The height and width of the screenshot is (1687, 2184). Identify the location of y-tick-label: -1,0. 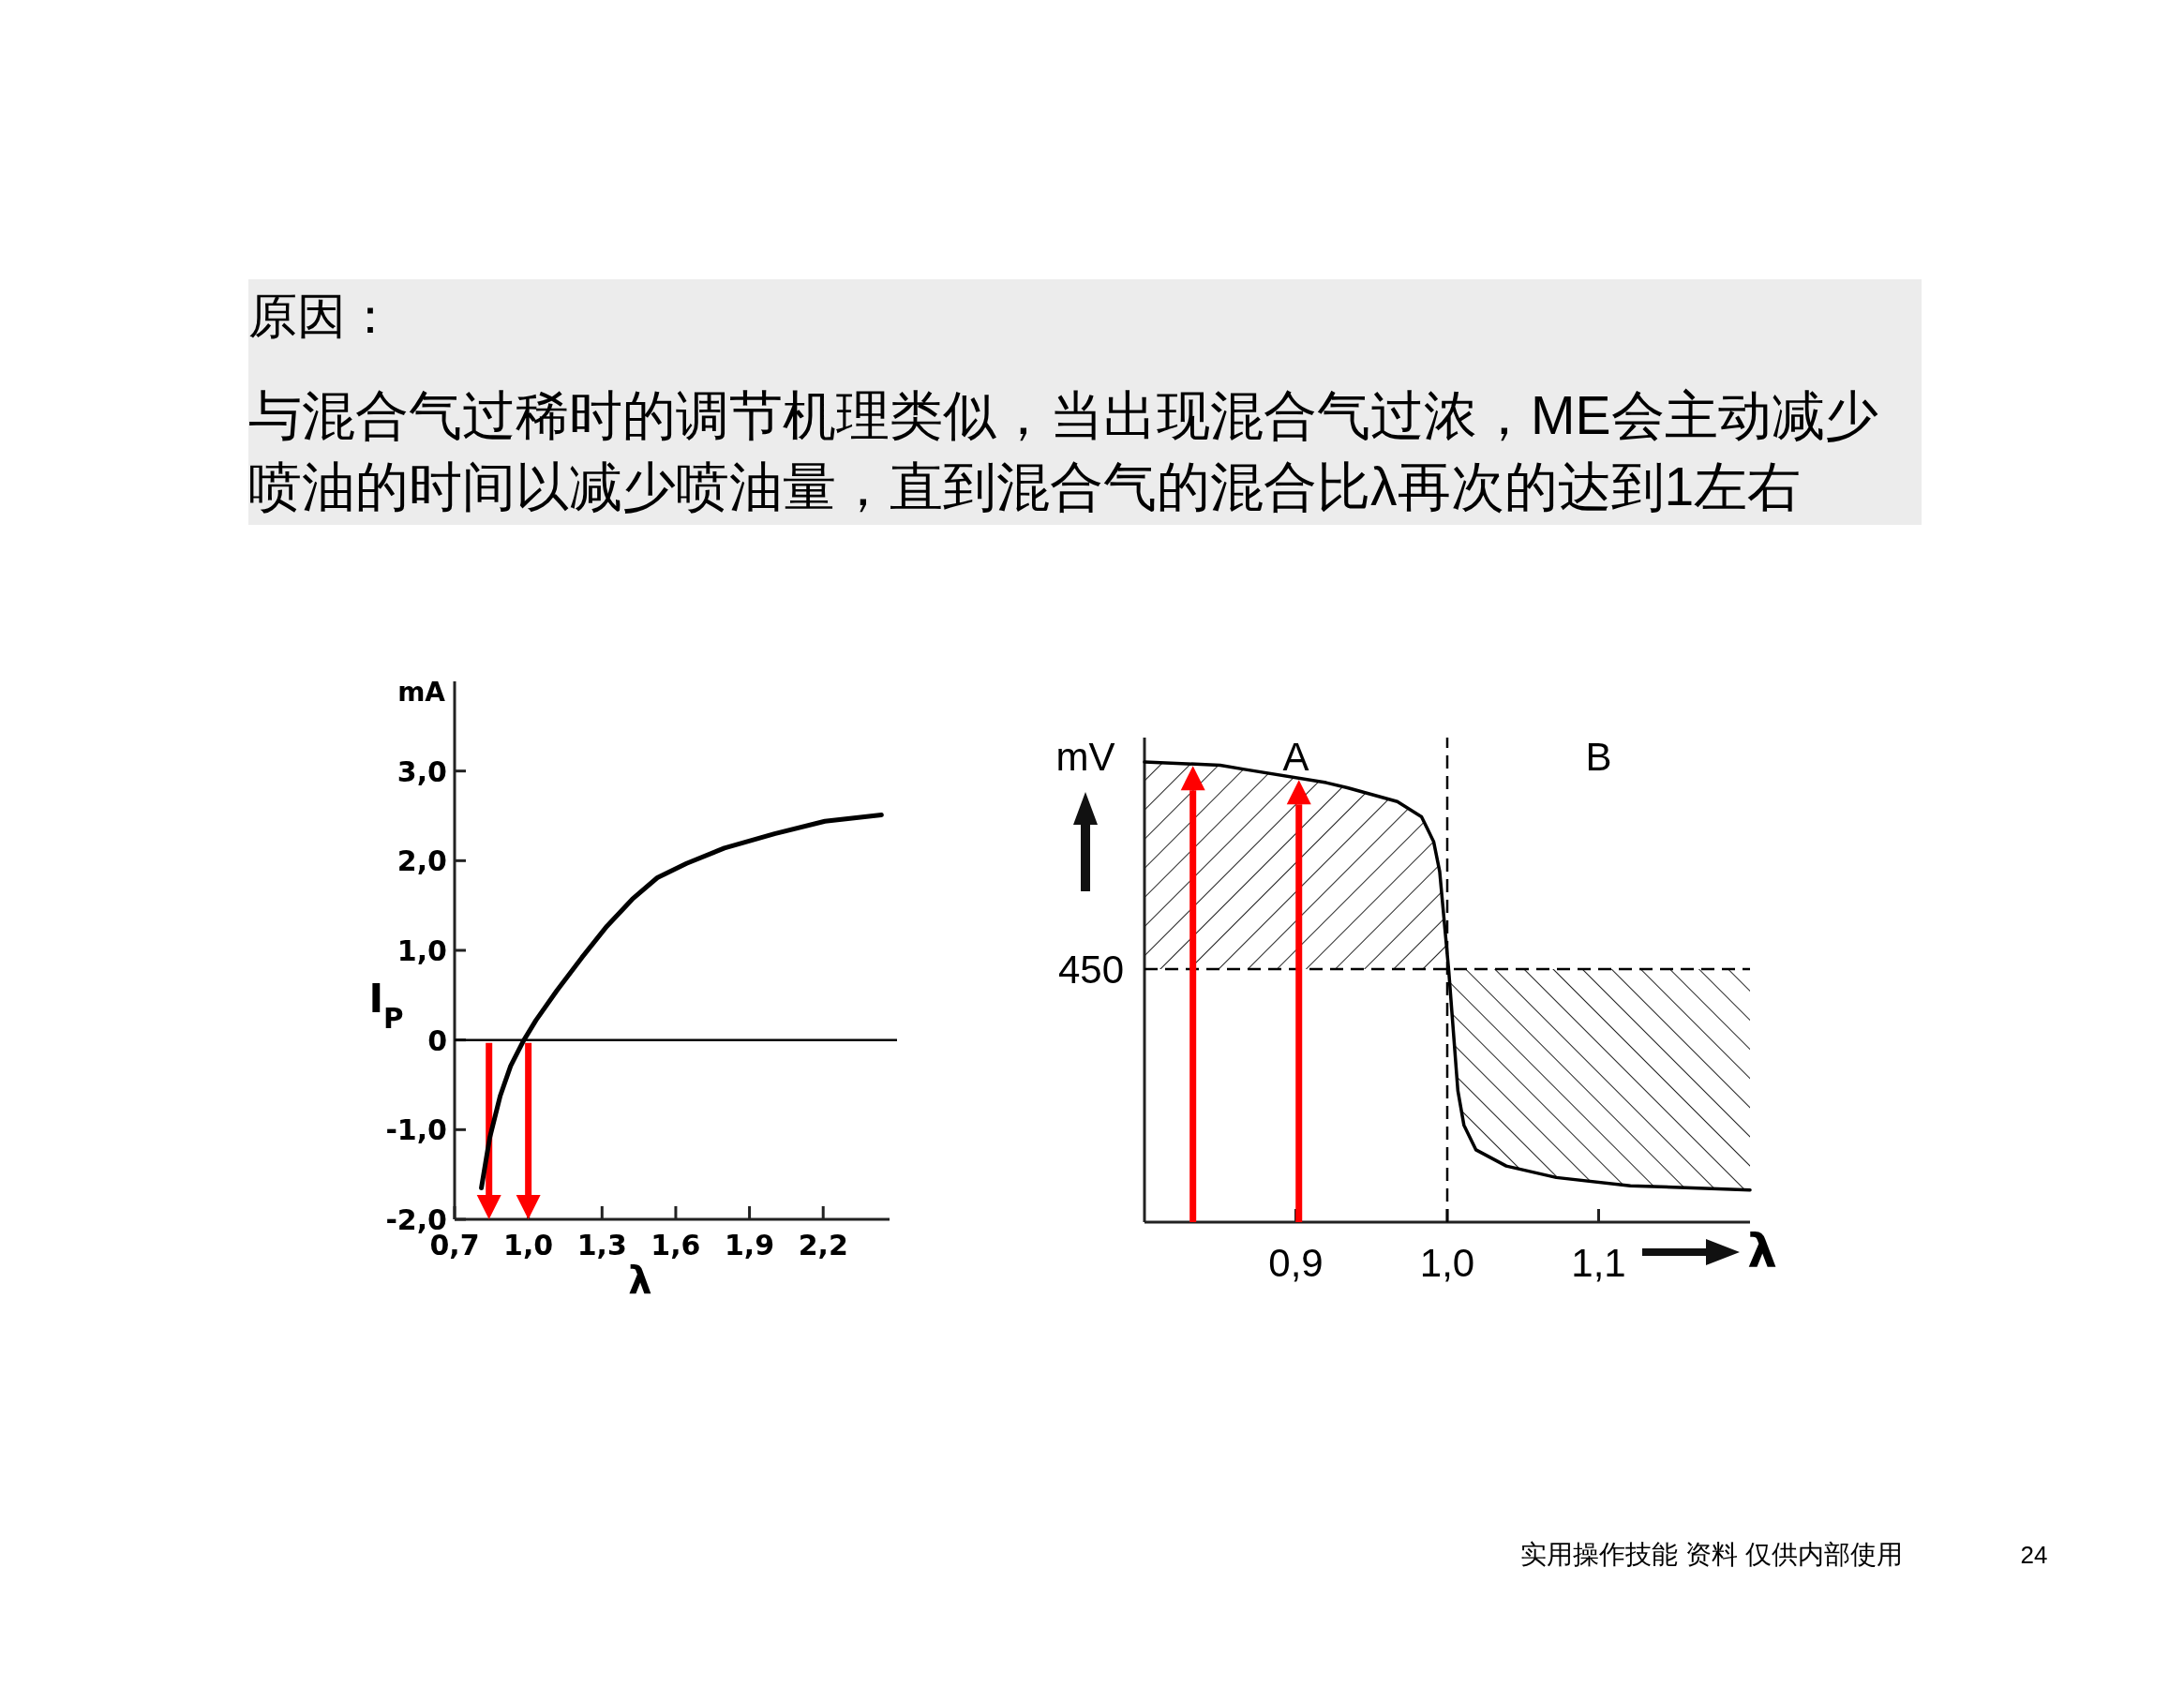
(416, 1130).